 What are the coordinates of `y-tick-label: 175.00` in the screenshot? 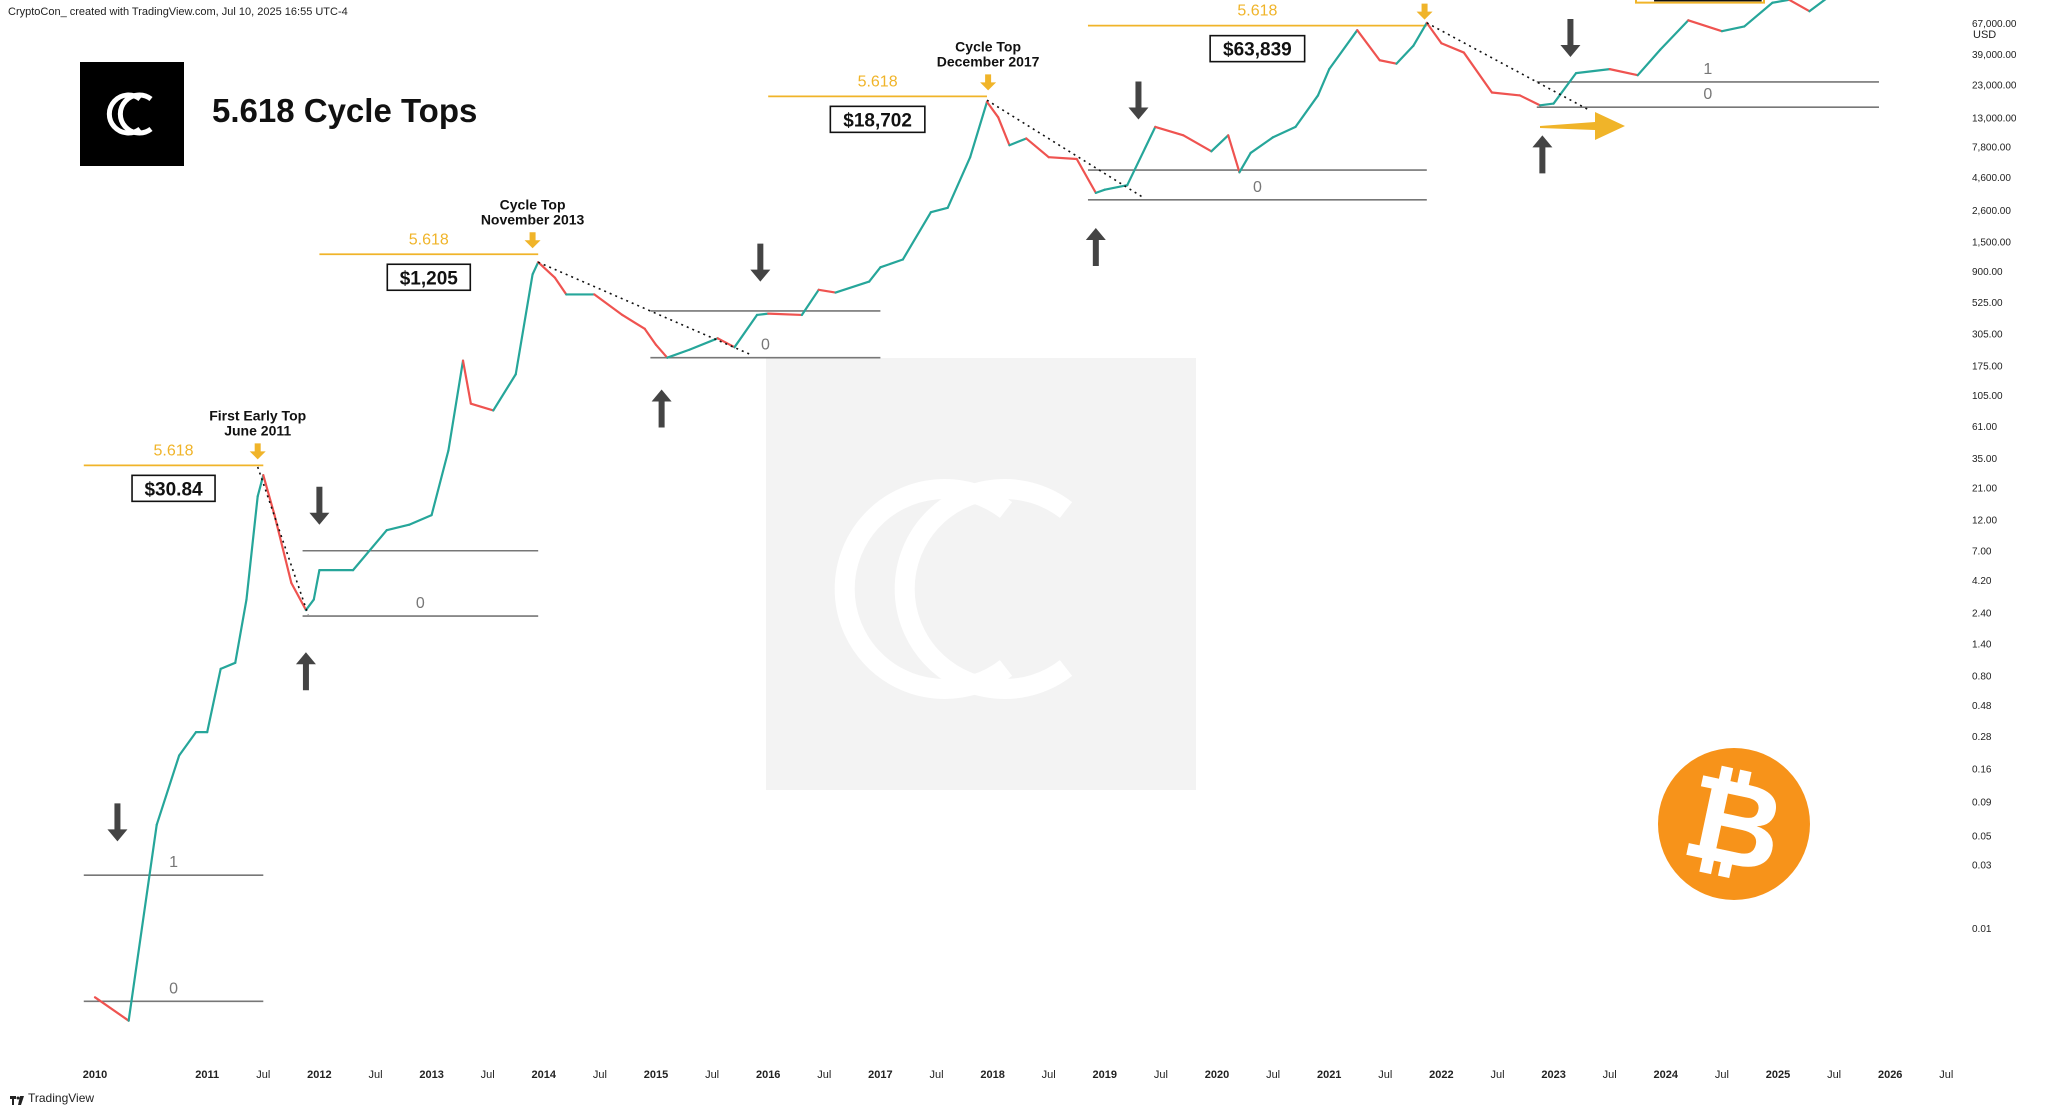 It's located at (1987, 366).